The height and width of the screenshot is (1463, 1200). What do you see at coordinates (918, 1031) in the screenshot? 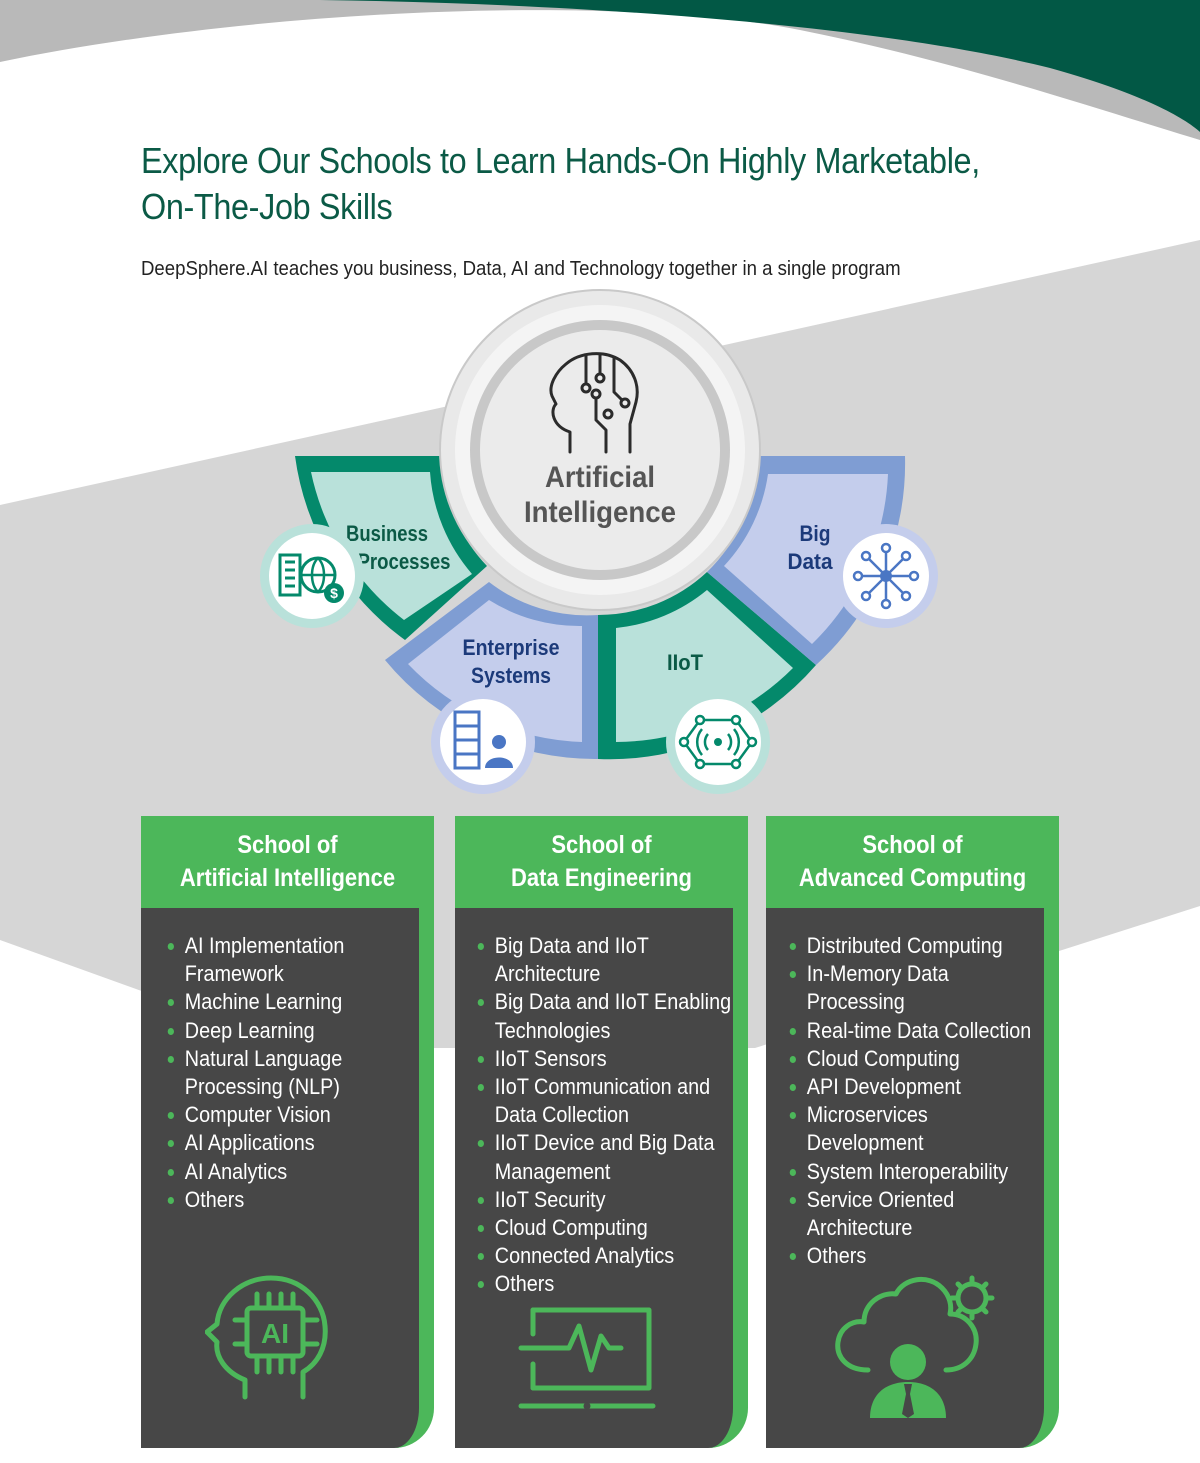
I see `list-item: Real-time Data Collection` at bounding box center [918, 1031].